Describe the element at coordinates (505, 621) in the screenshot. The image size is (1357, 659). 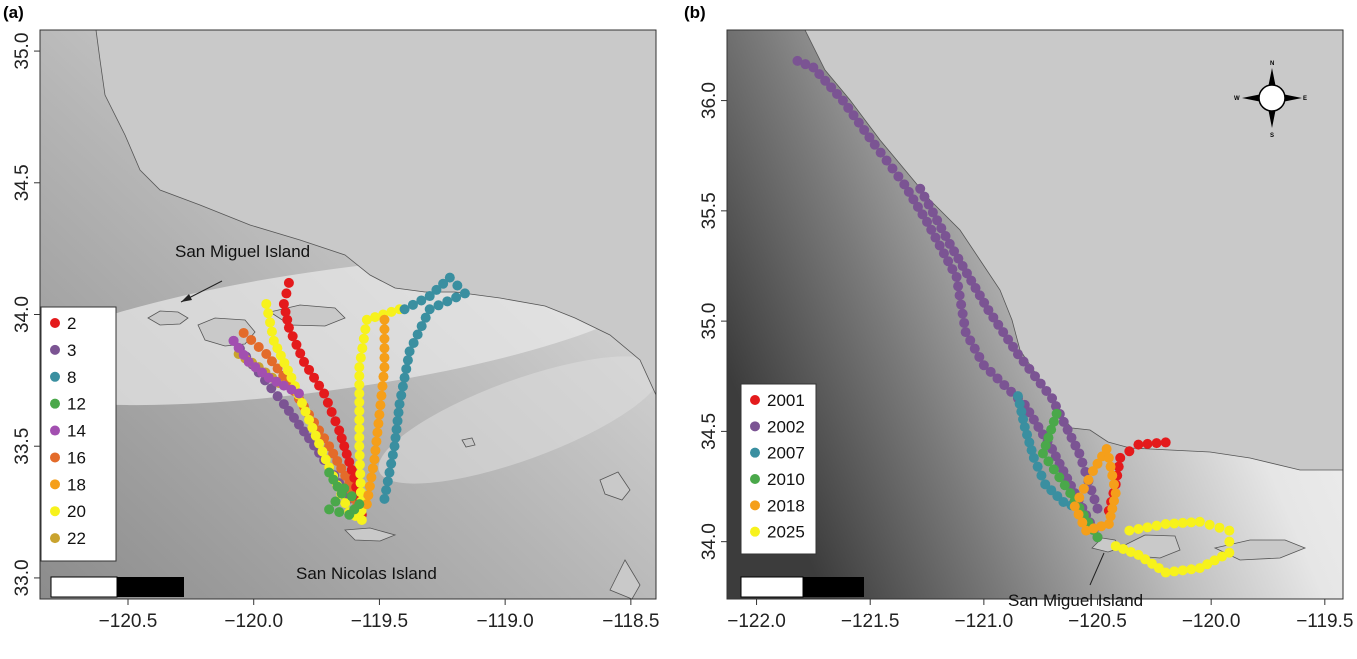
I see `x-tick-label: −119.0` at that location.